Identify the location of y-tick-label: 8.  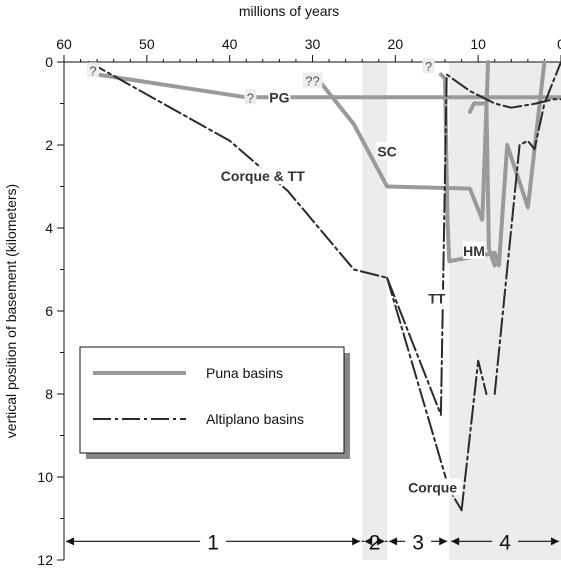
(49, 394).